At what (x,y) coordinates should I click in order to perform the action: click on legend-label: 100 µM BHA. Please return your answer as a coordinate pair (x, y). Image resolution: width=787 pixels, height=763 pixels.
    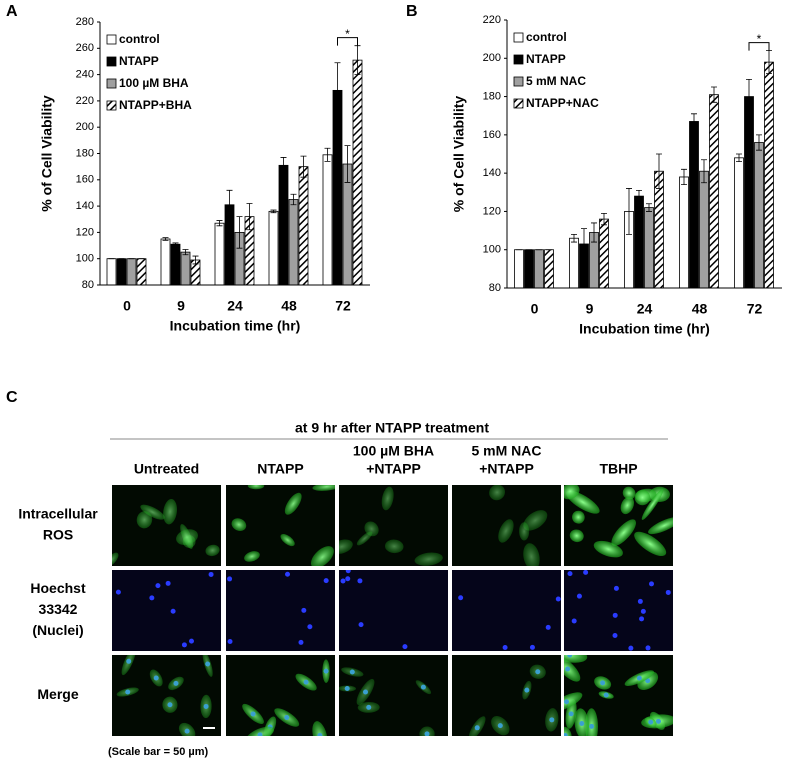
    Looking at the image, I should click on (154, 83).